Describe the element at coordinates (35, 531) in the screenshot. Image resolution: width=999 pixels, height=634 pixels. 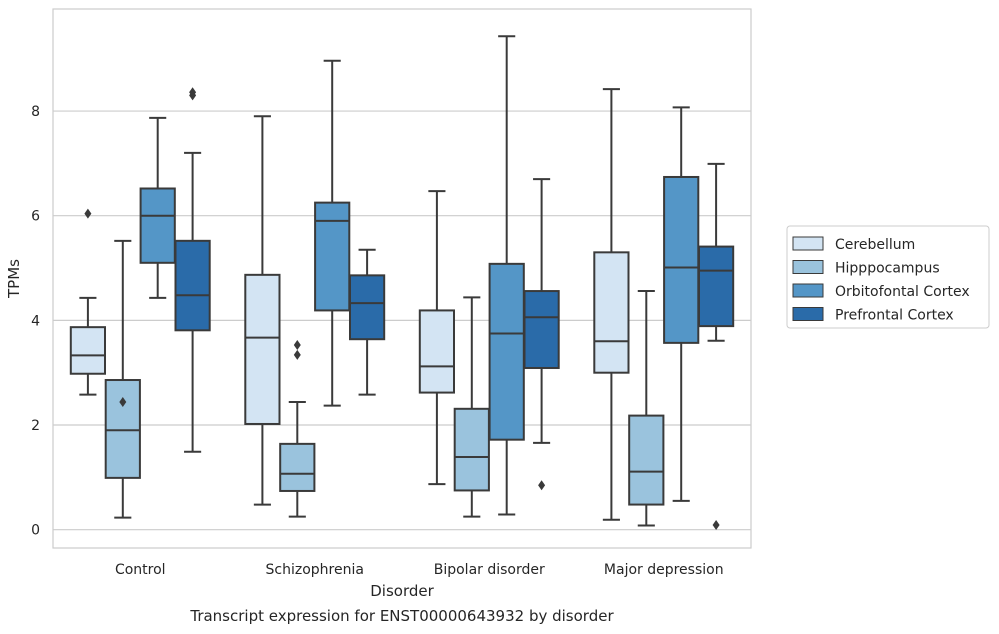
I see `y-tick-label: 0` at that location.